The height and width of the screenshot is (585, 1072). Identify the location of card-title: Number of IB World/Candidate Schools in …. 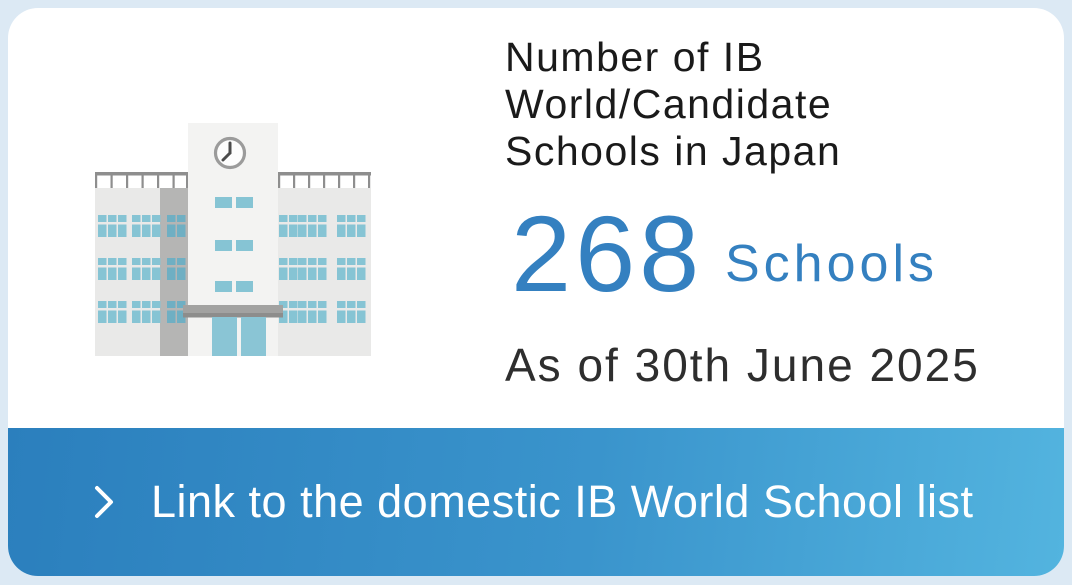
(673, 104).